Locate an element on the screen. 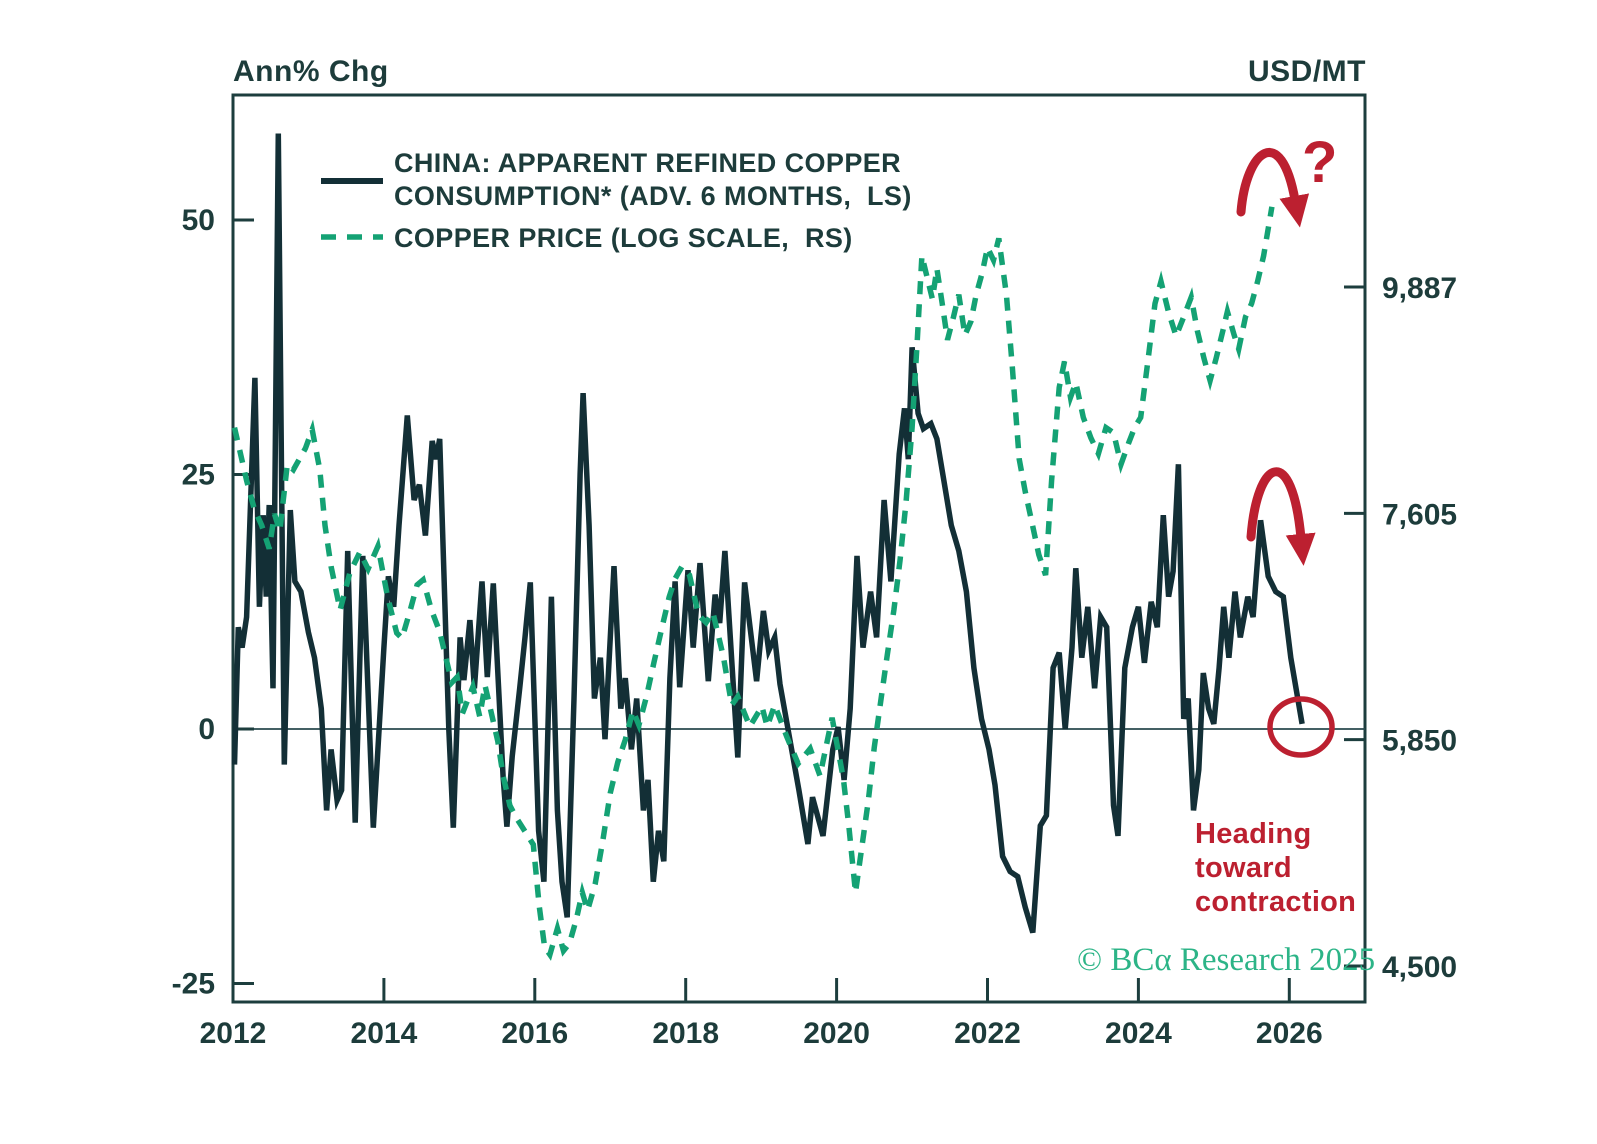 This screenshot has width=1597, height=1144. right-axis-title: USD/MT is located at coordinates (1307, 71).